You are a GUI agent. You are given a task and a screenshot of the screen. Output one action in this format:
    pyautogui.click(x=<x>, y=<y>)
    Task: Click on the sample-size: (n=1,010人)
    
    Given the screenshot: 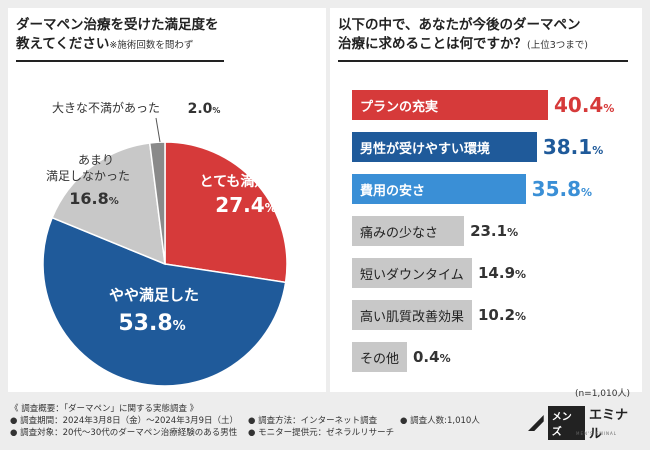 What is the action you would take?
    pyautogui.click(x=602, y=394)
    